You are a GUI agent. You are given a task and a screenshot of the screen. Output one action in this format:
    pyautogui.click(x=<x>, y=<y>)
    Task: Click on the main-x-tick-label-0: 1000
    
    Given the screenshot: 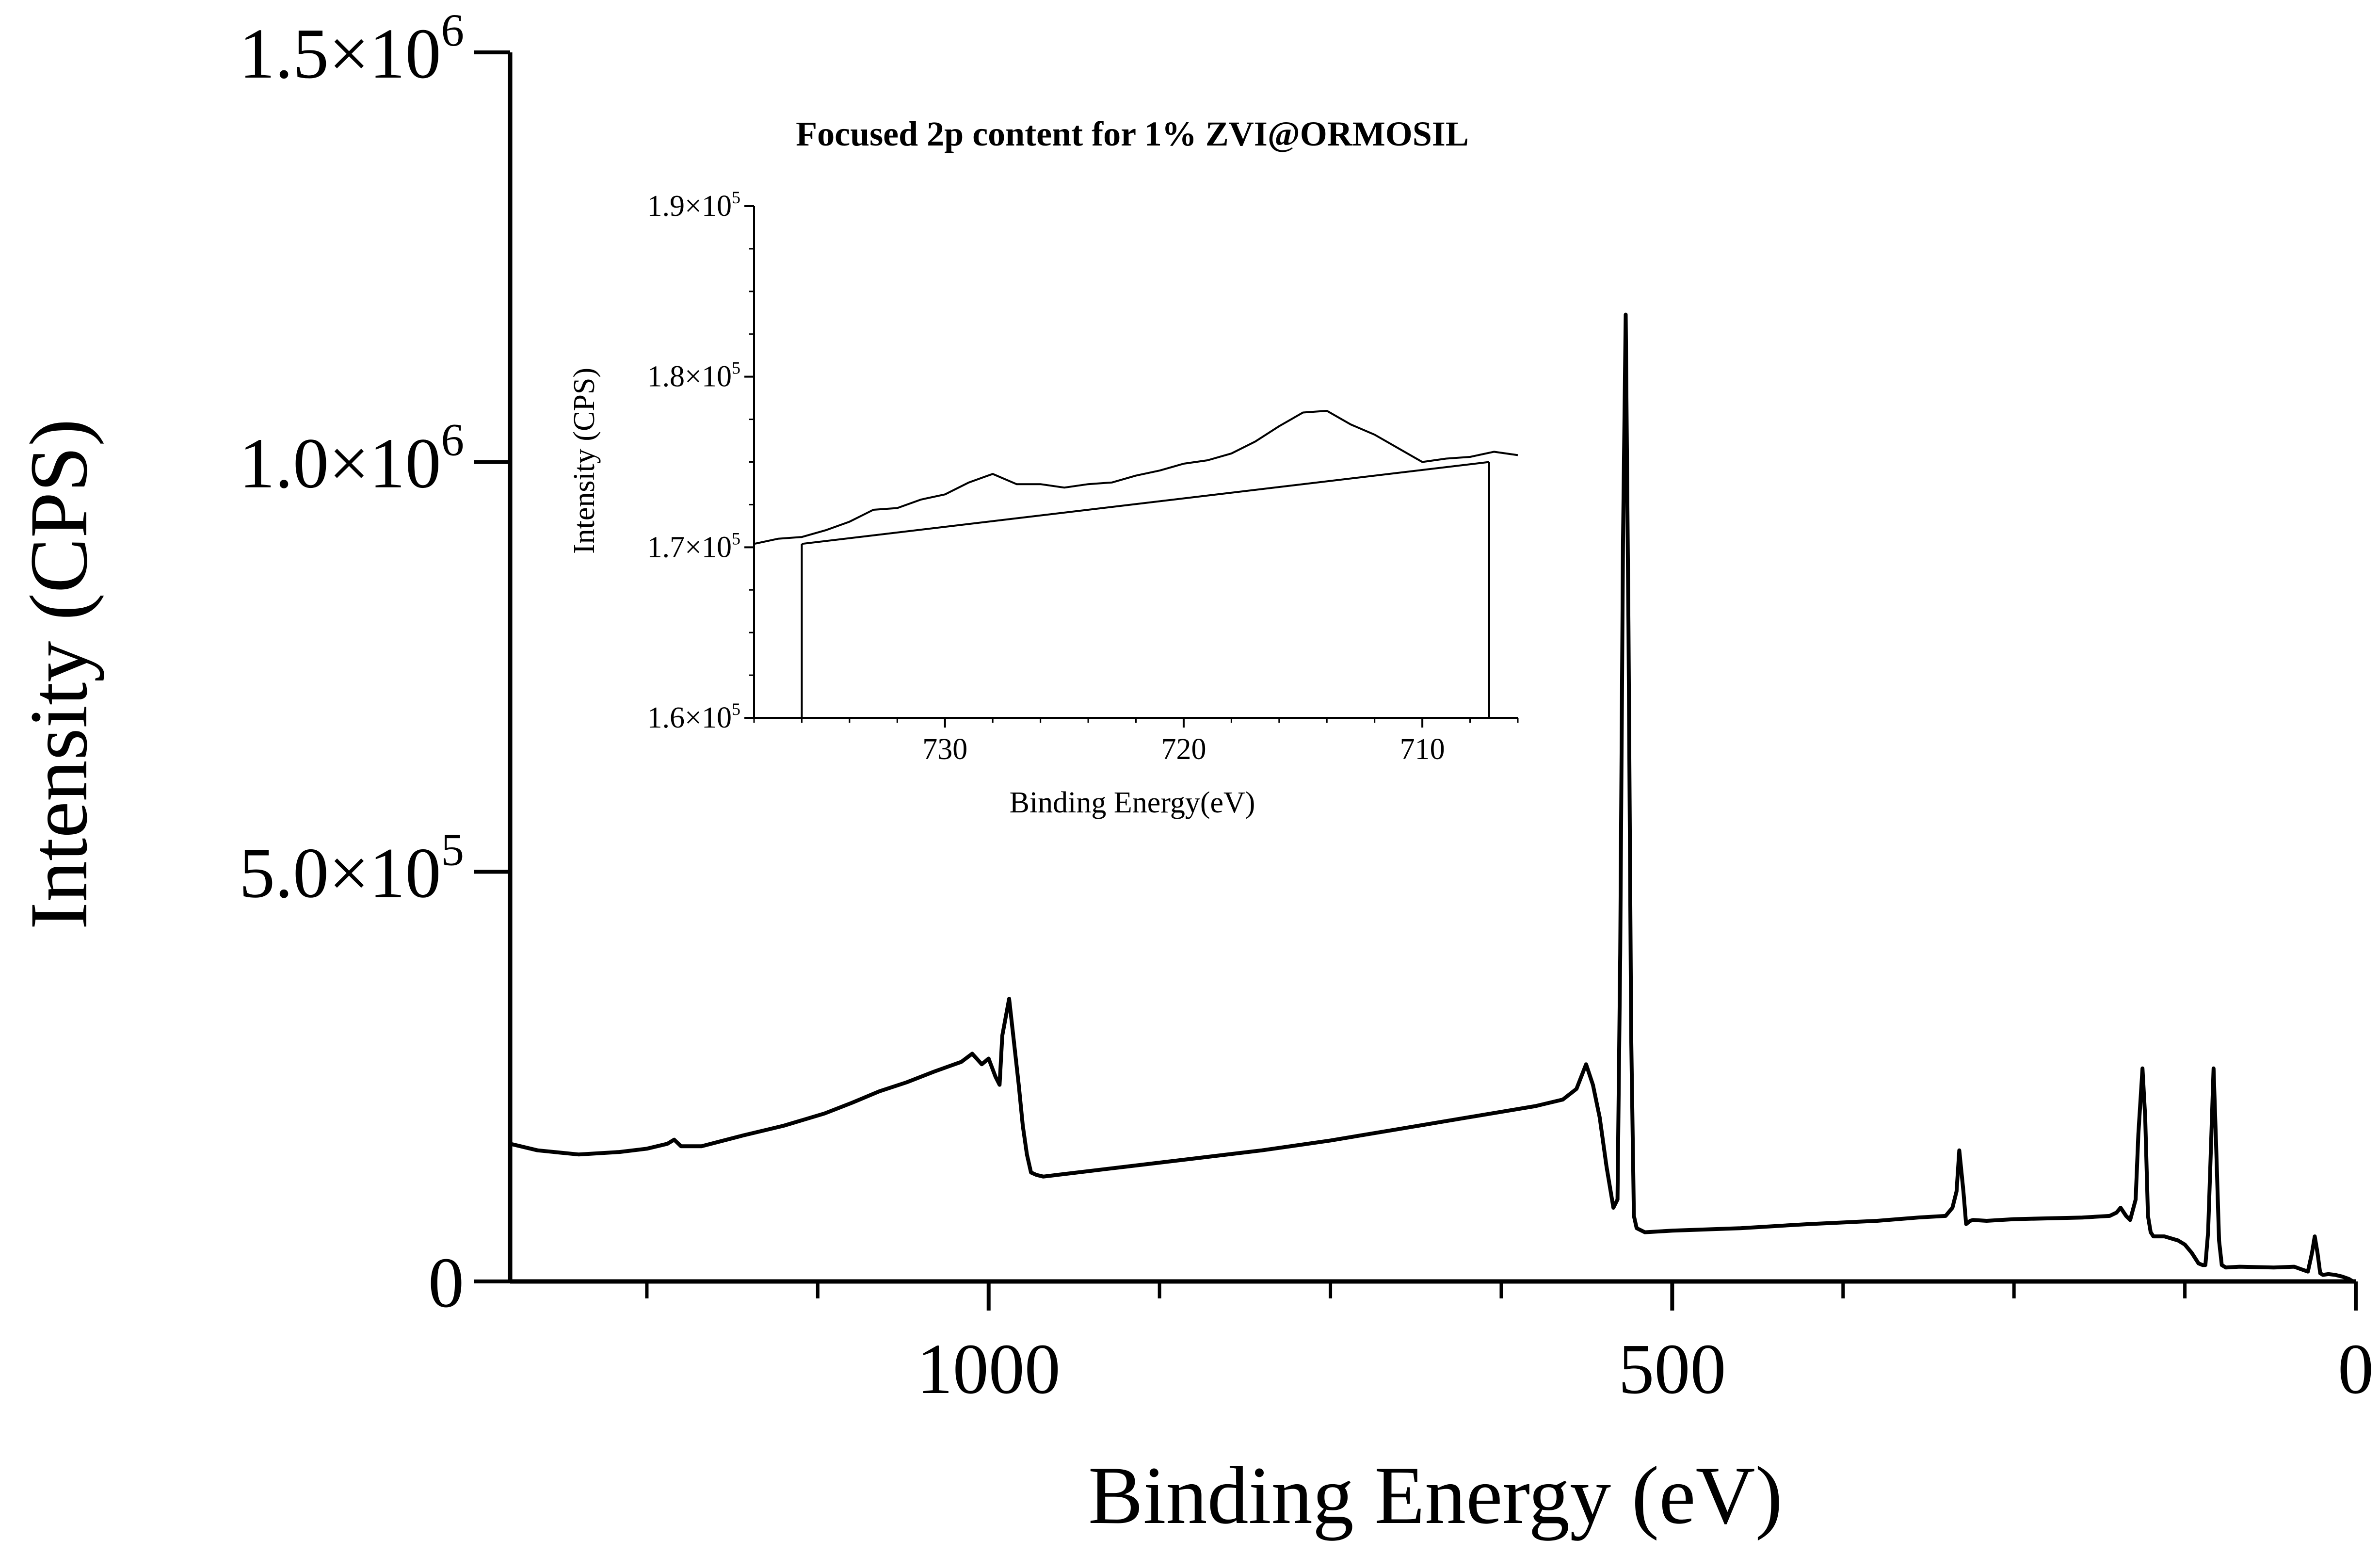 What is the action you would take?
    pyautogui.click(x=989, y=1369)
    